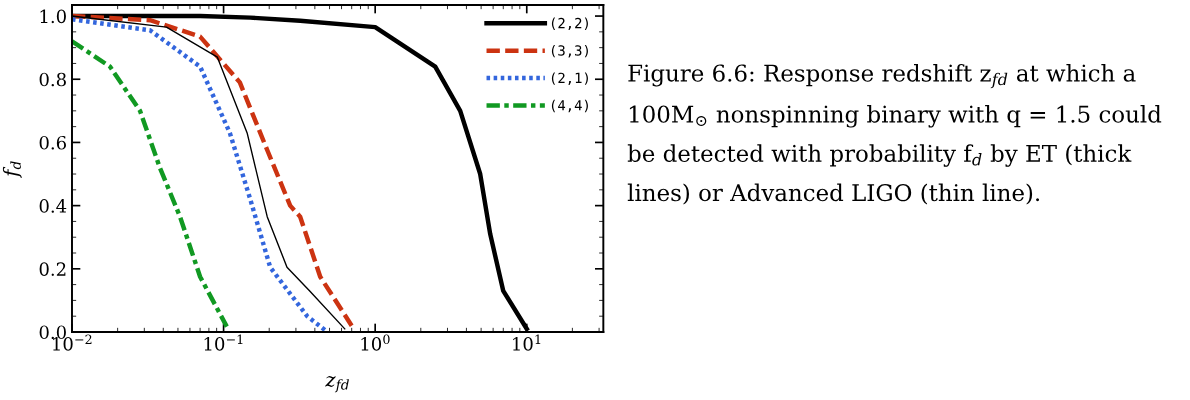 Image resolution: width=1190 pixels, height=400 pixels. I want to click on x-tick-label: 10$^{−1}$, so click(223, 342).